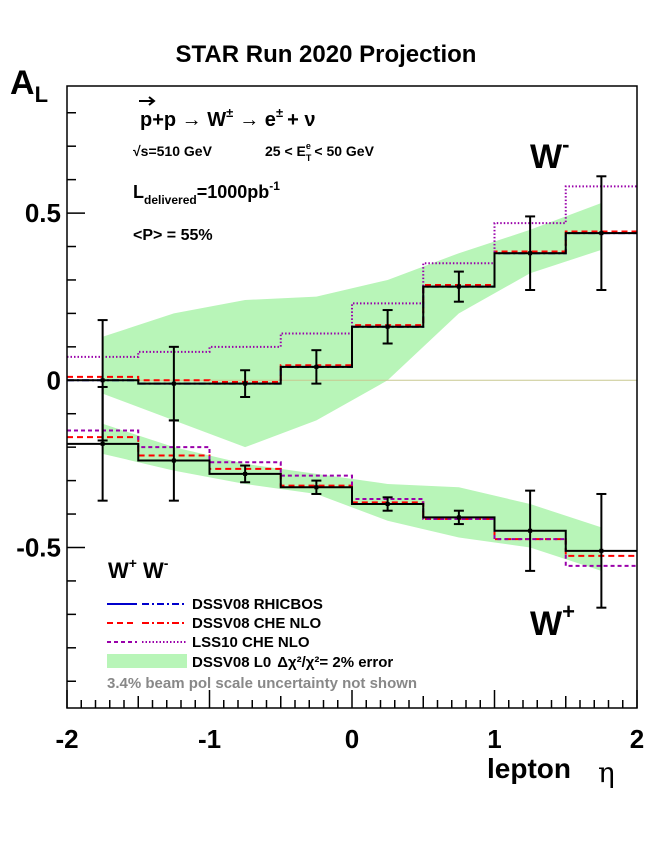  I want to click on energy-range-sub: T, so click(309, 158).